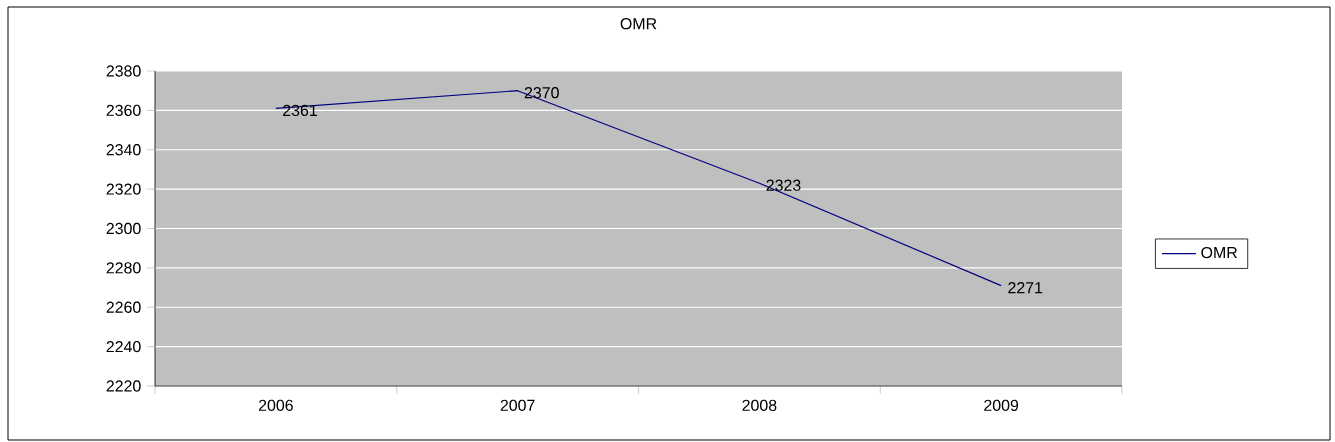  I want to click on y-tick-label: 2260, so click(123, 307).